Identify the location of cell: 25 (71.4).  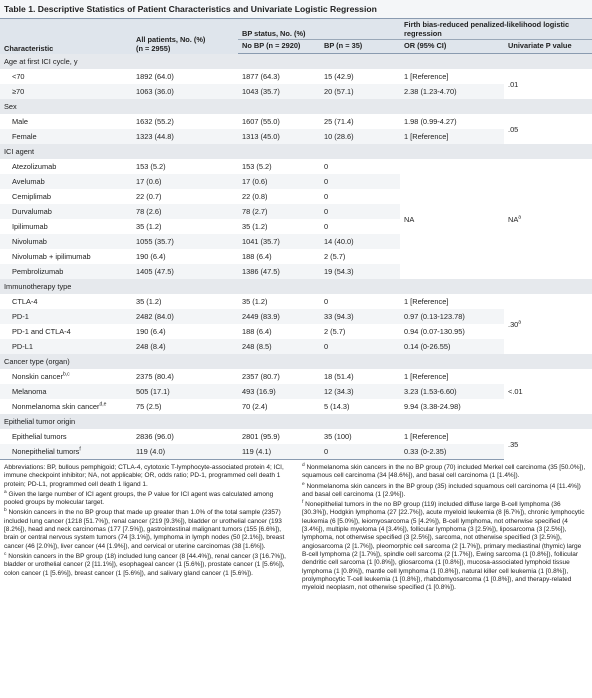
(360, 121).